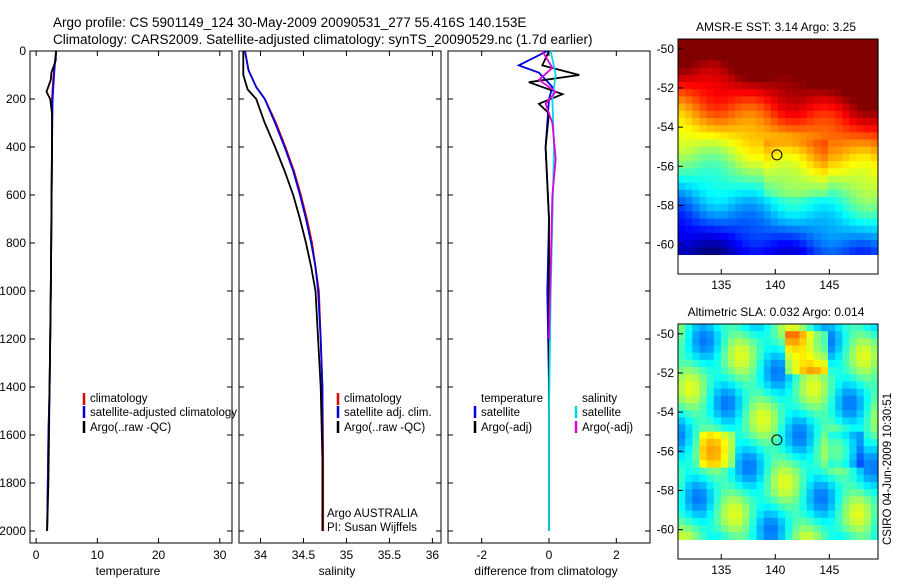  I want to click on ytick-label: -56, so click(666, 451).